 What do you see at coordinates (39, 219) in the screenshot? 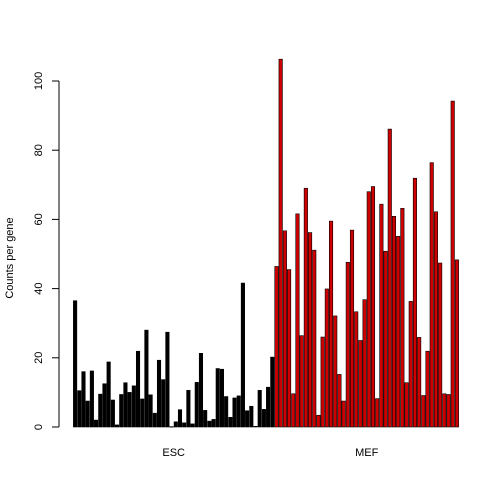
I see `y-tick-label-60: 60` at bounding box center [39, 219].